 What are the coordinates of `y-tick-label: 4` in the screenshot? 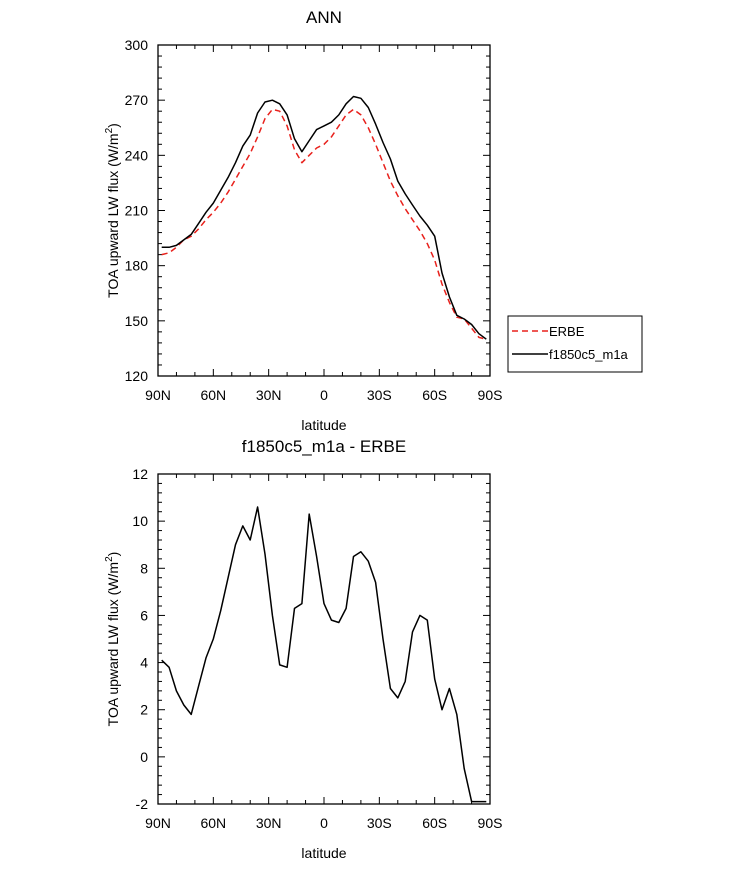 It's located at (144, 663).